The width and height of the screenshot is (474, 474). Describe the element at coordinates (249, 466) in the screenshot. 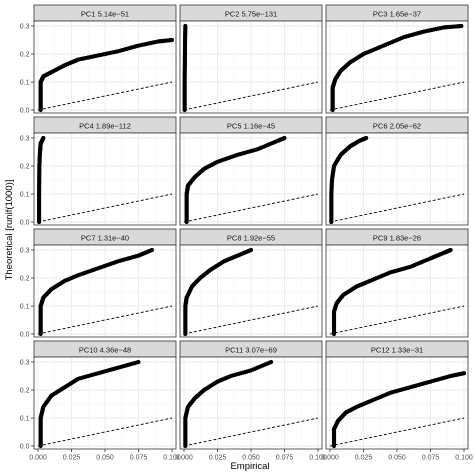

I see `x-axis-title: Empirical` at that location.